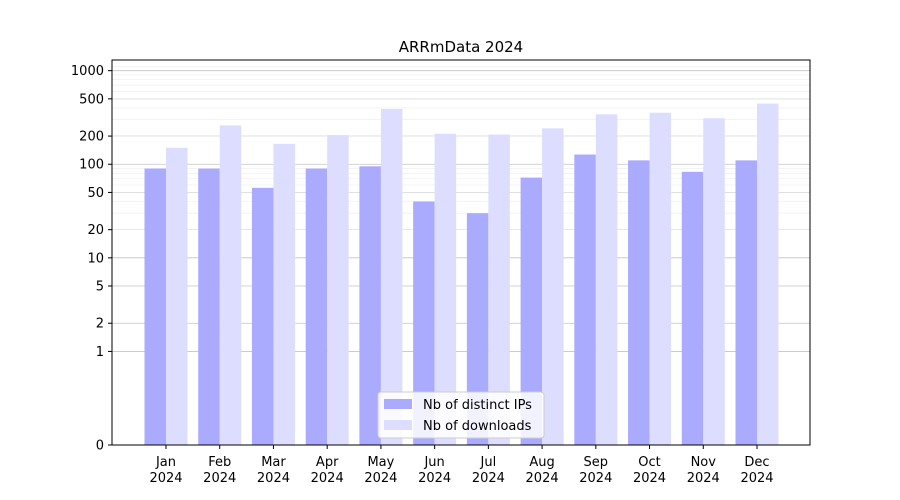 The height and width of the screenshot is (500, 900). Describe the element at coordinates (100, 287) in the screenshot. I see `y-tick-label: 5` at that location.